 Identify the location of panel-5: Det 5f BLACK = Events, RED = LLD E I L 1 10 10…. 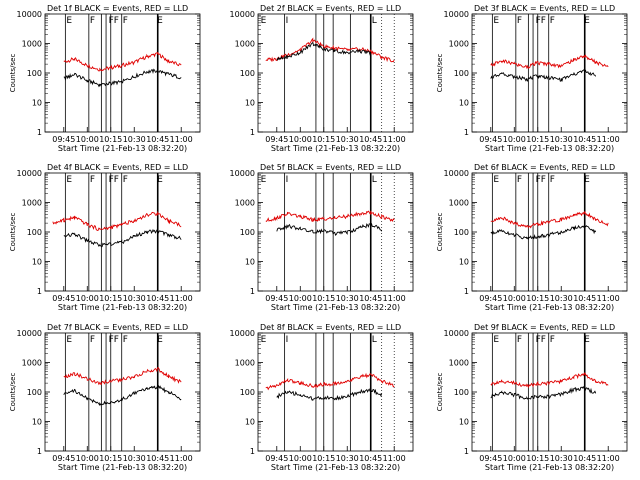
(322, 237).